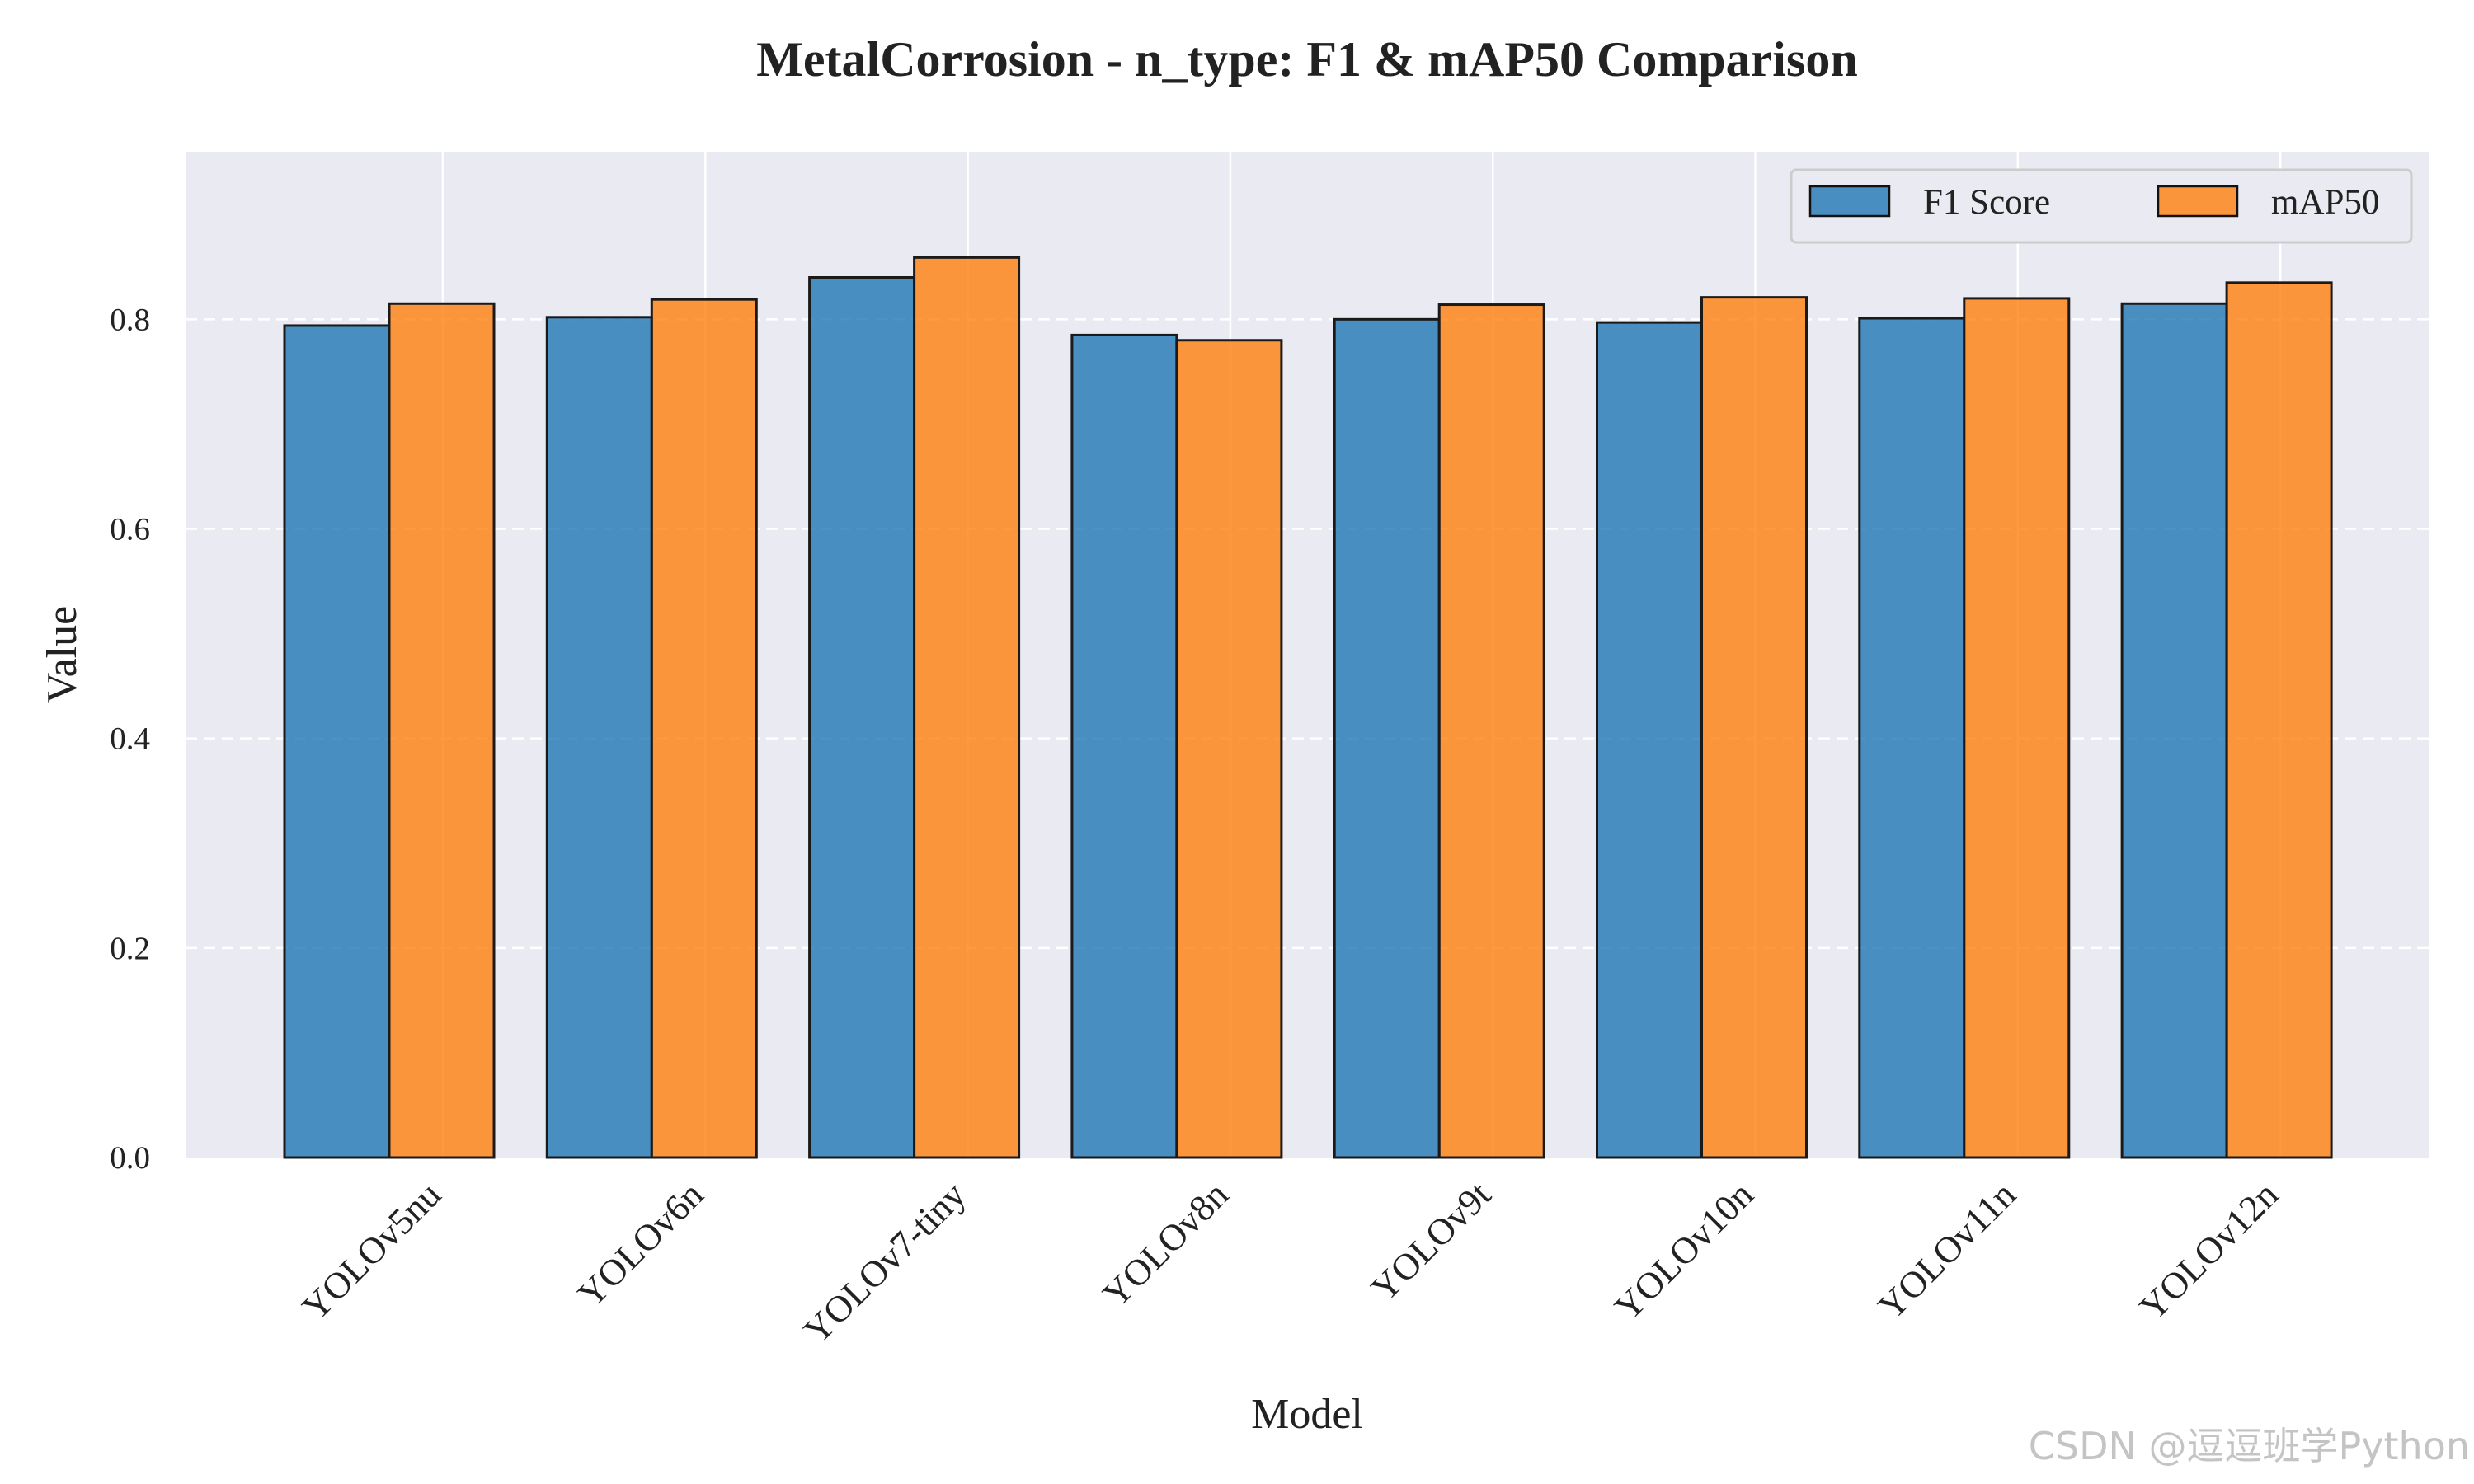 Image resolution: width=2474 pixels, height=1484 pixels. I want to click on bar-map50-yolov10n, so click(1754, 727).